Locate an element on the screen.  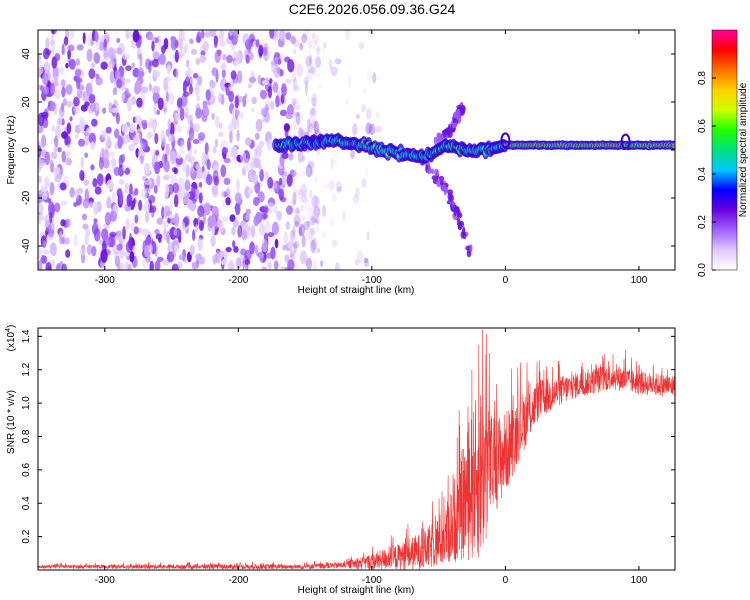
spectrogram-y-tick-label: 0 is located at coordinates (26, 150).